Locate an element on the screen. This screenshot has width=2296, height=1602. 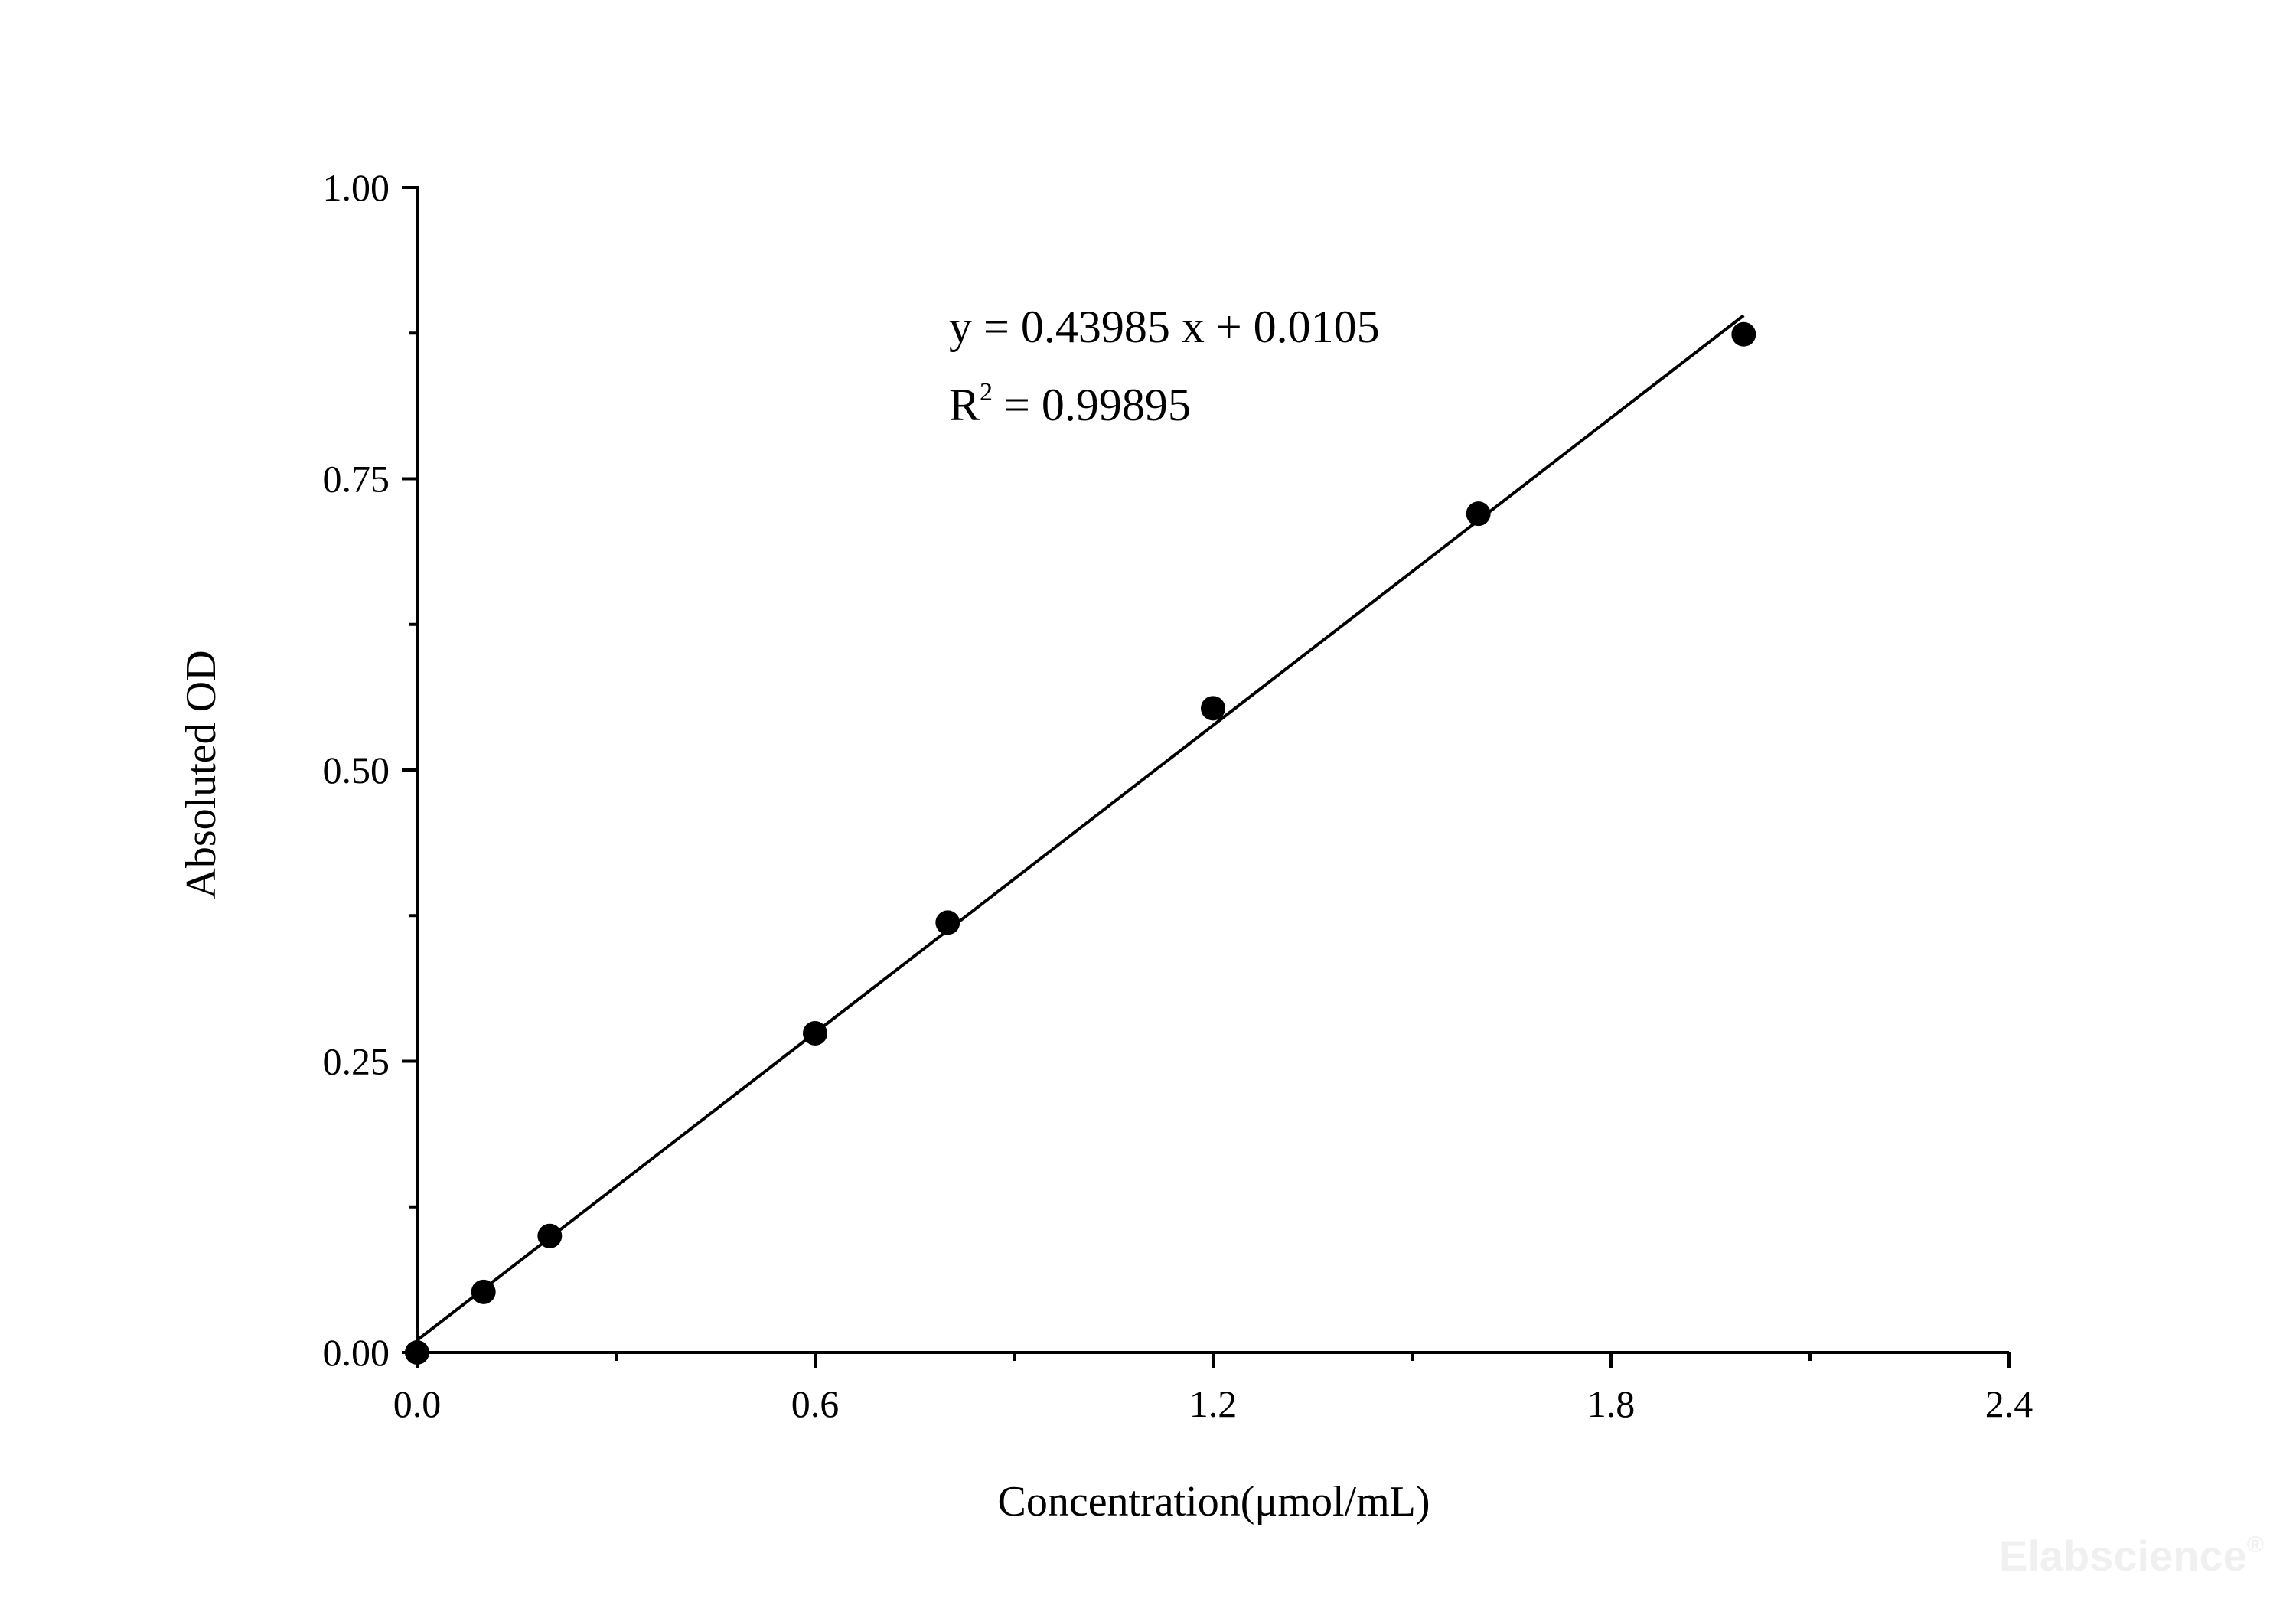
watermark-mark: ® is located at coordinates (2255, 1545).